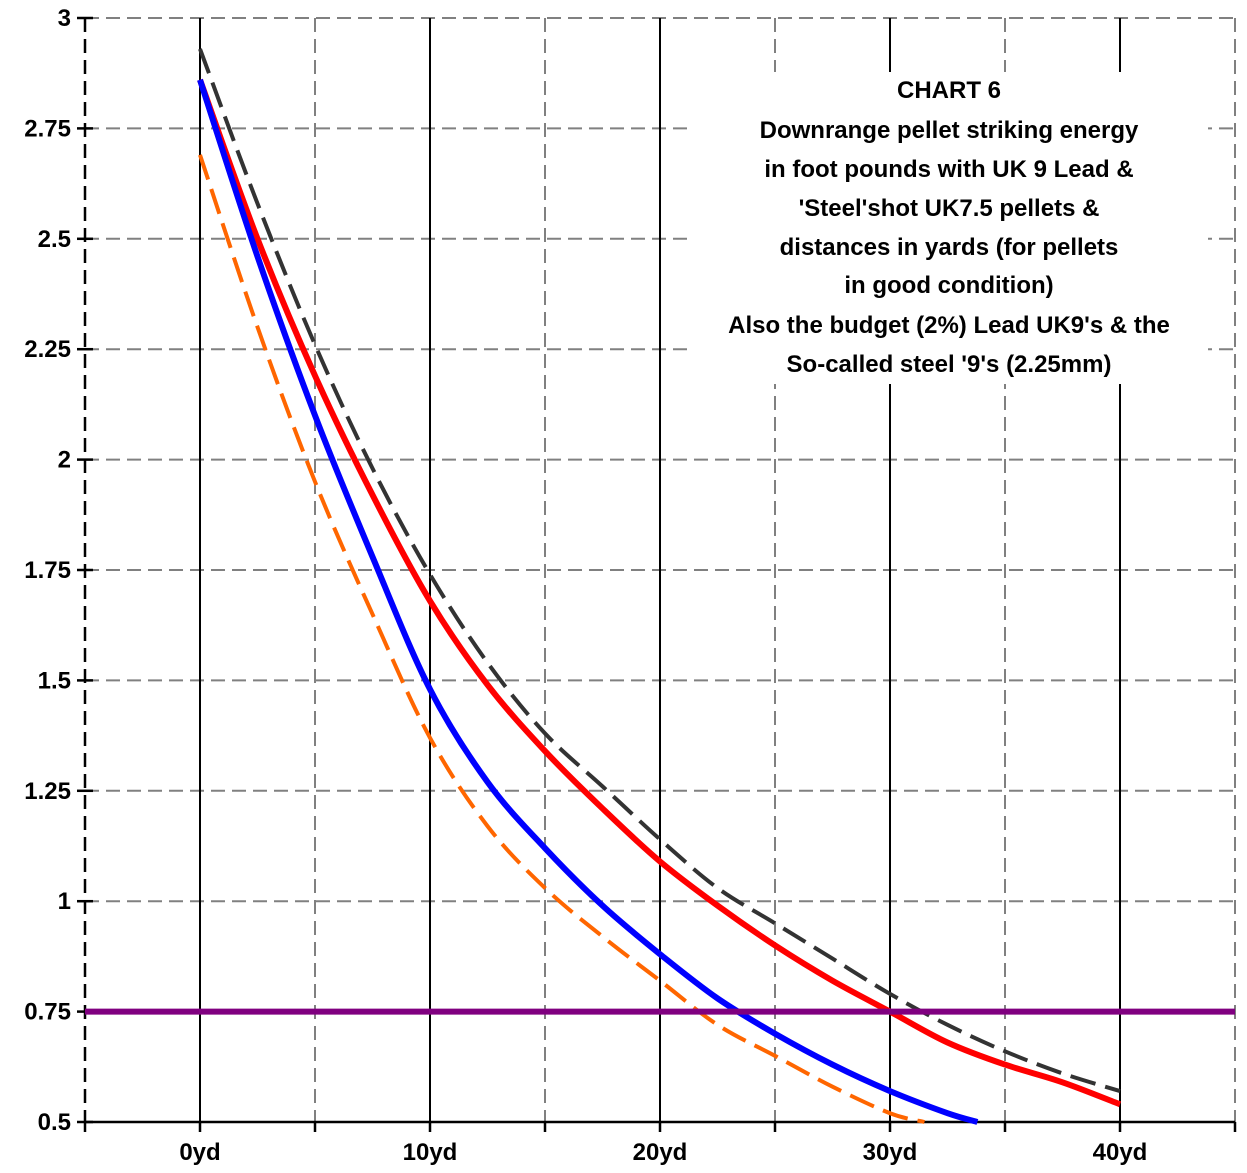  Describe the element at coordinates (949, 130) in the screenshot. I see `title-line: Downrange pellet striking energy` at that location.